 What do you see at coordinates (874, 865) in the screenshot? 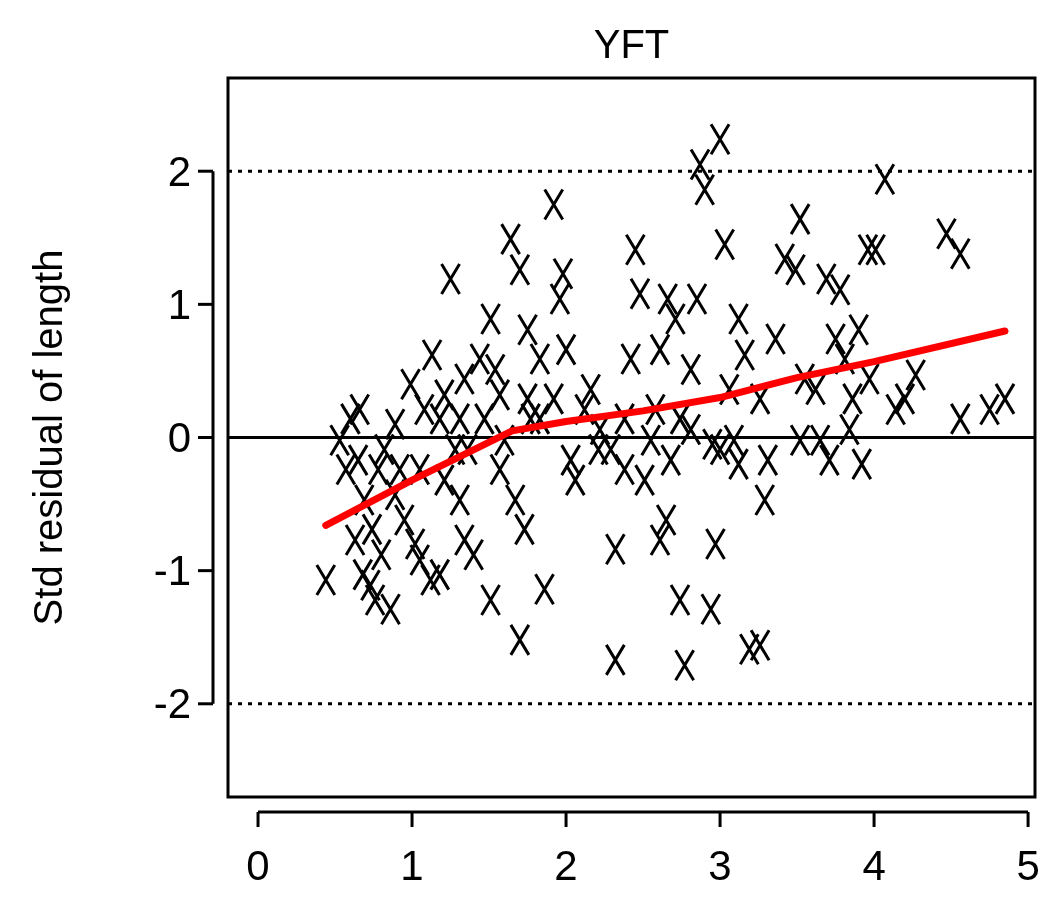
I see `x-tick-label: 4` at bounding box center [874, 865].